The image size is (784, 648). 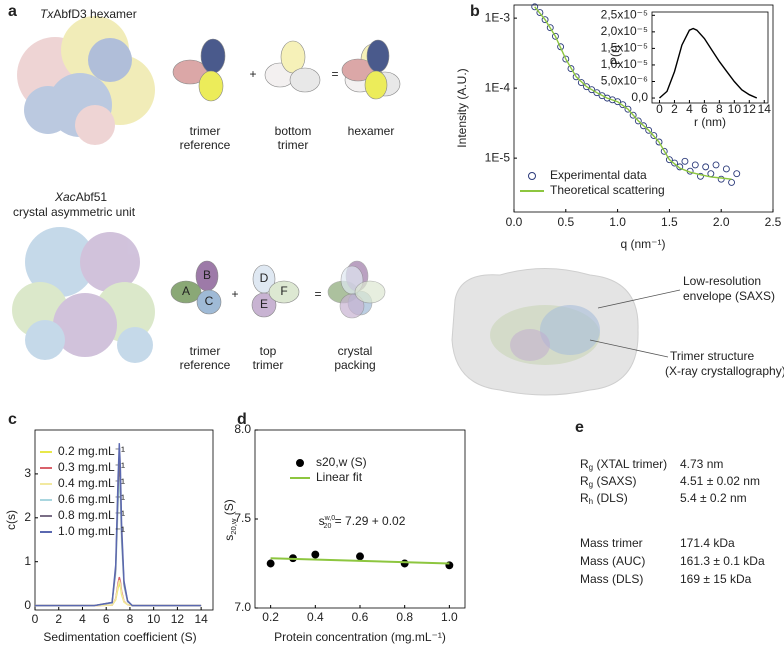 What do you see at coordinates (94, 14) in the screenshot?
I see `title-rest: AbfD3 hexamer` at bounding box center [94, 14].